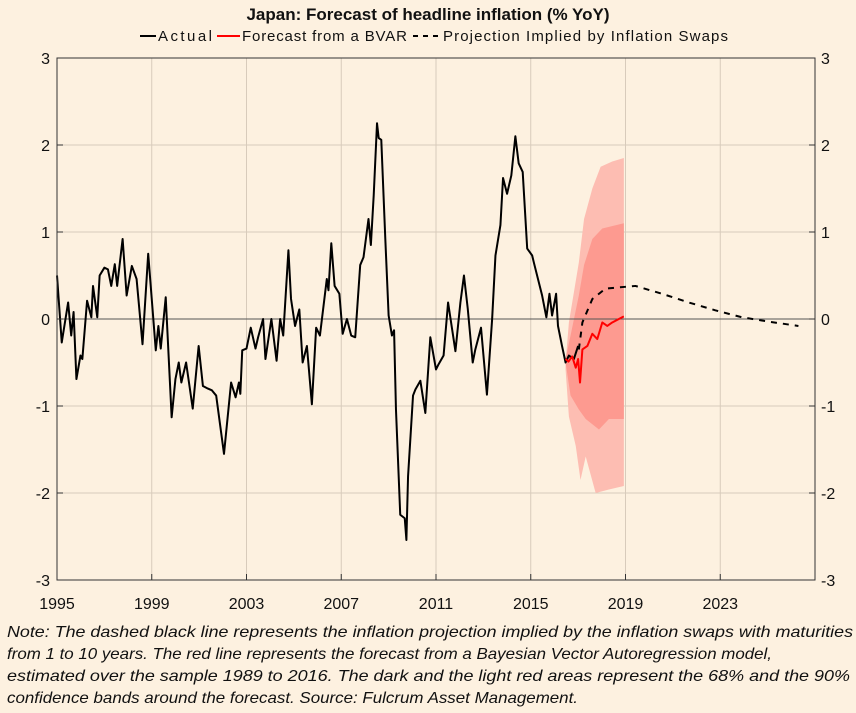 Image resolution: width=856 pixels, height=713 pixels. Describe the element at coordinates (45, 320) in the screenshot. I see `y-tick-label-left: 0` at that location.